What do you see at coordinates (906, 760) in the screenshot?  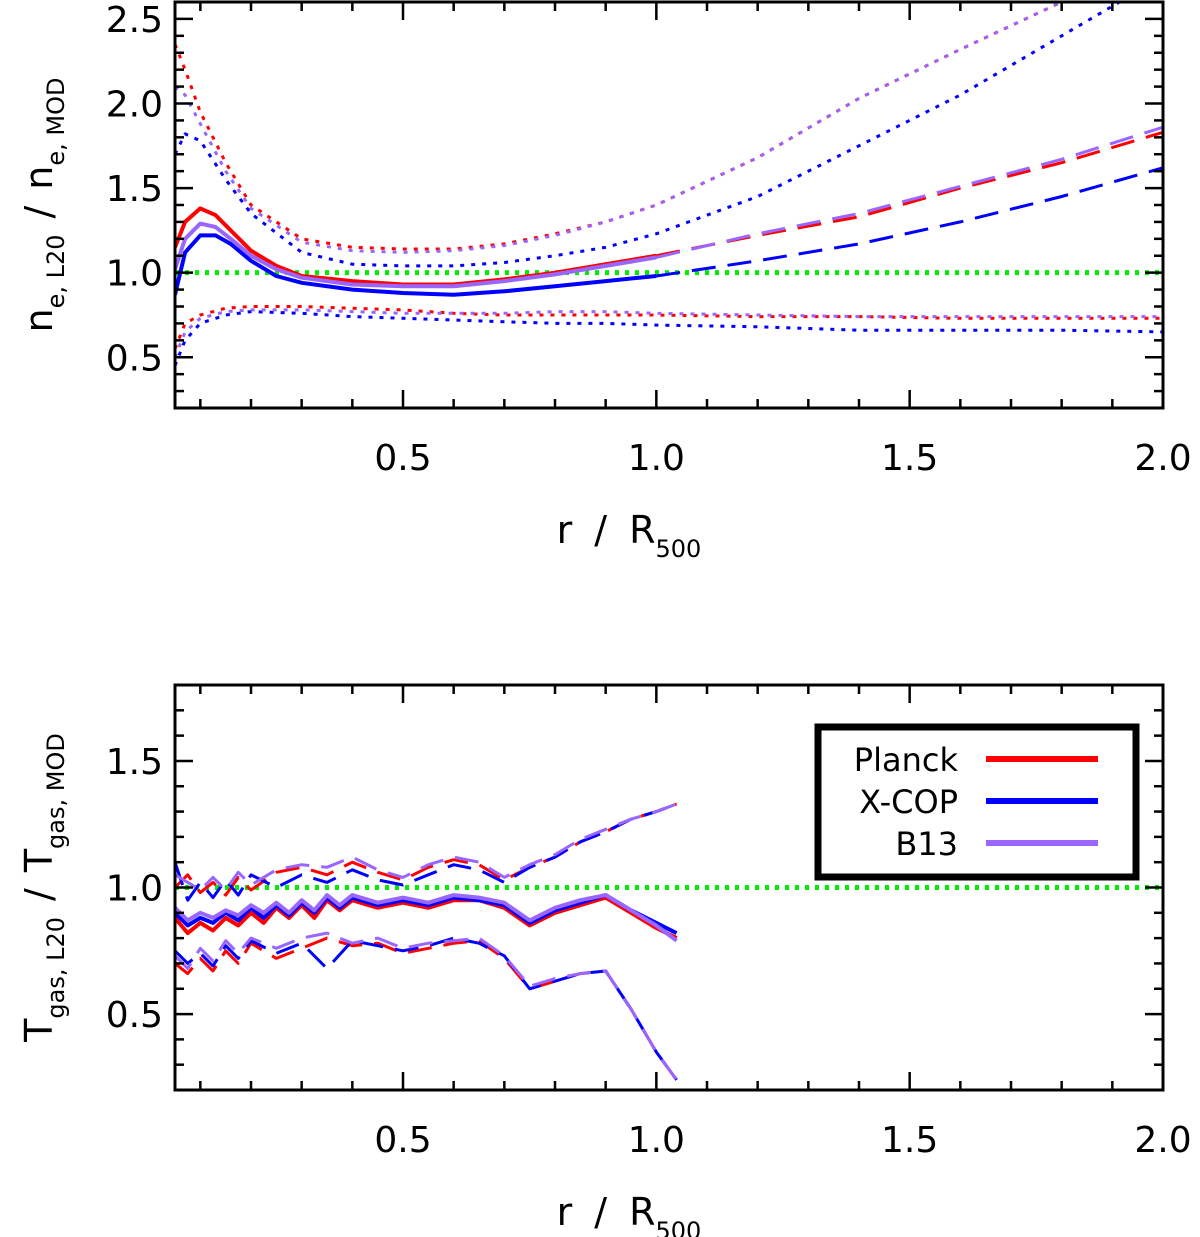 I see `legend-label-planck: Planck` at bounding box center [906, 760].